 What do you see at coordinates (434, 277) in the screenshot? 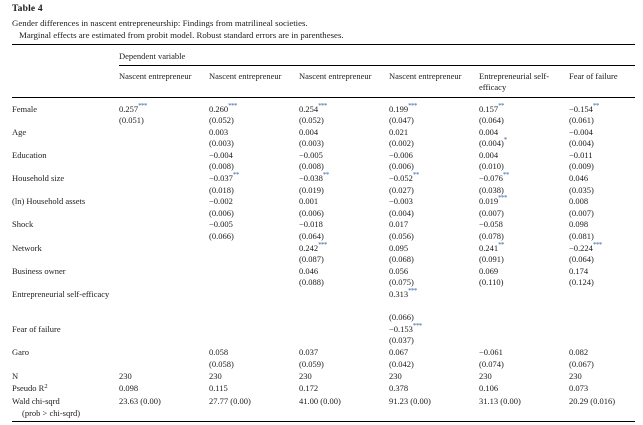
I see `coef-cell: 0.056 (0.075)` at bounding box center [434, 277].